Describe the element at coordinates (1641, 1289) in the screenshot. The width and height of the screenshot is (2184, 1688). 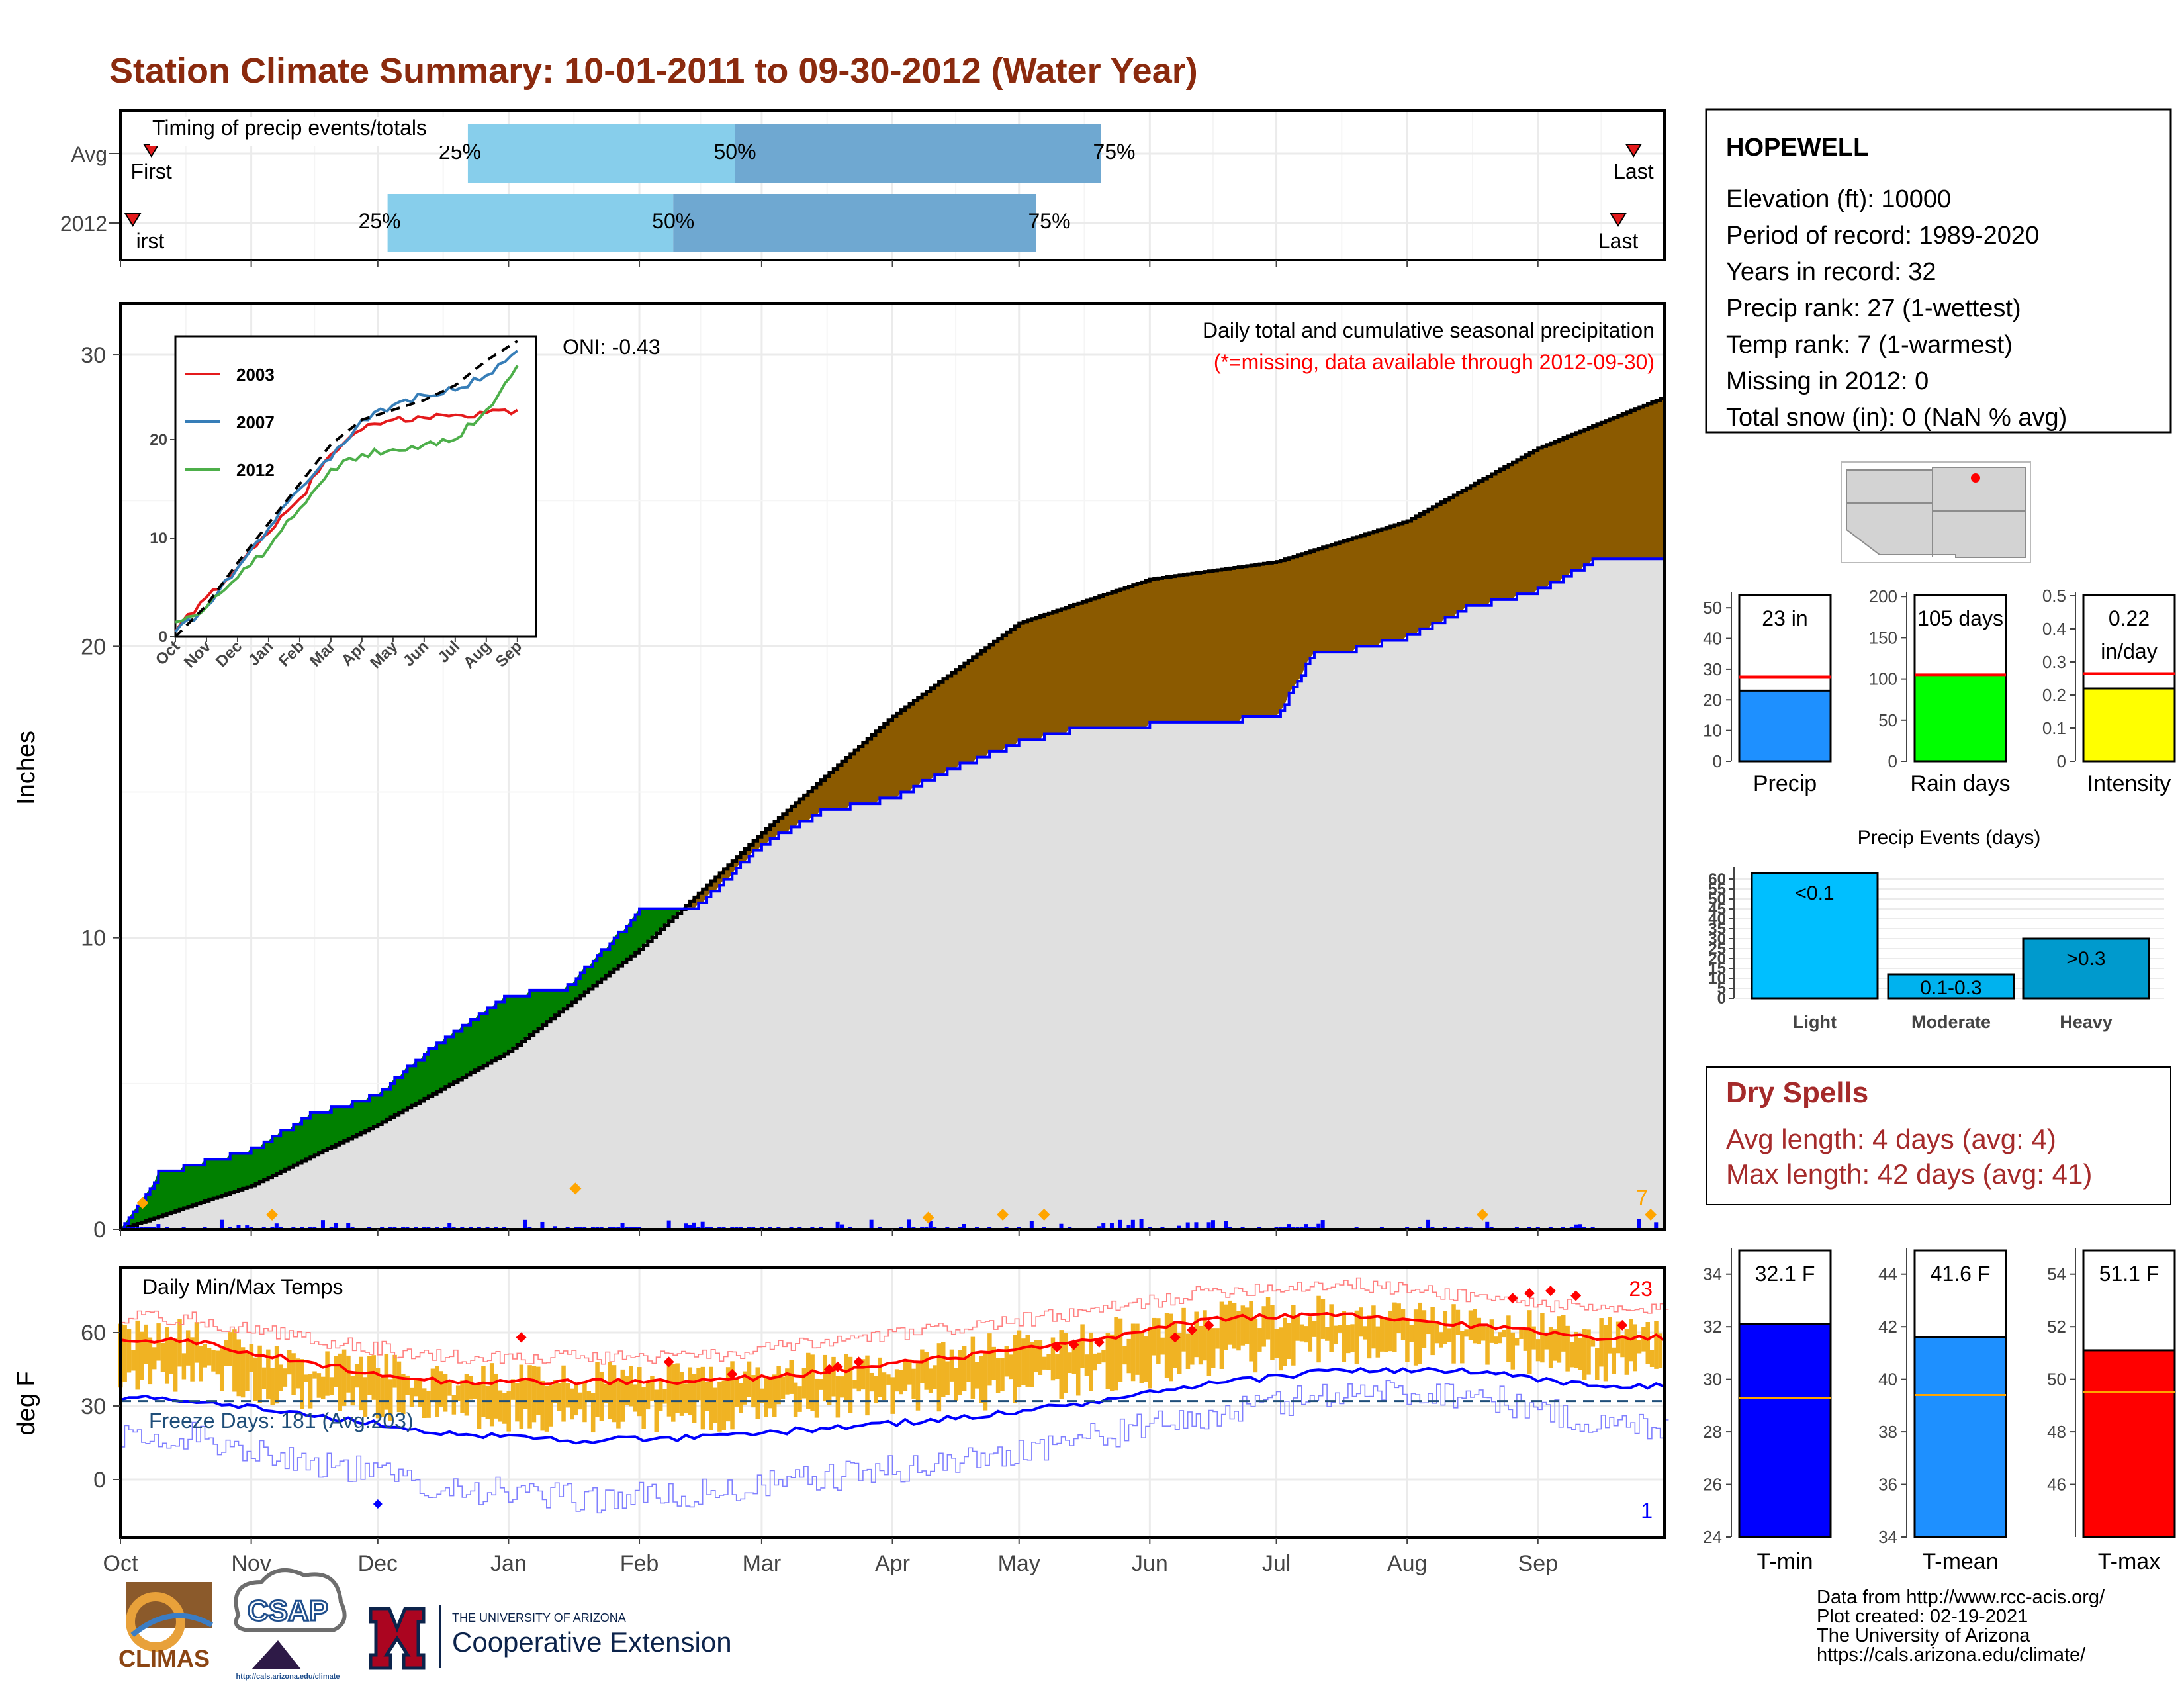
I see `record-high-count: 23` at that location.